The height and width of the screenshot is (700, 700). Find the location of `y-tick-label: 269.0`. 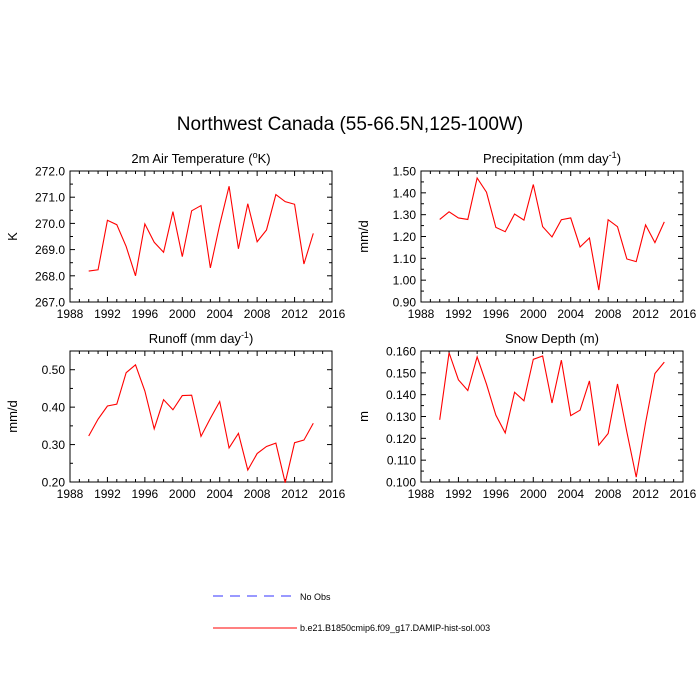

y-tick-label: 269.0 is located at coordinates (50, 250).